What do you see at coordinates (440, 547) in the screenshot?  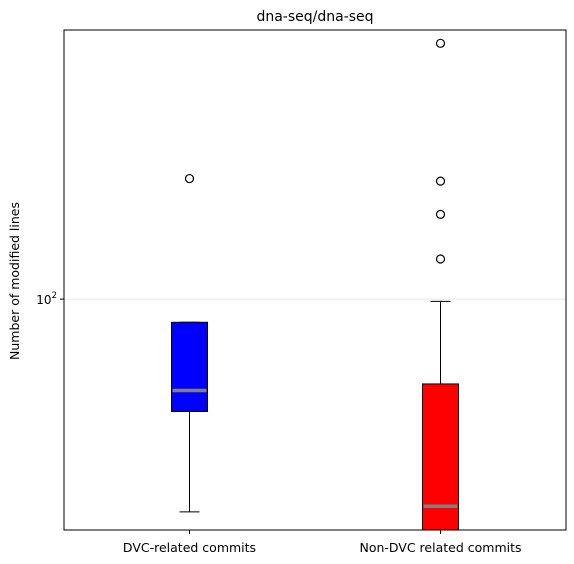 I see `x-tick-label: Non-DVC related commits` at bounding box center [440, 547].